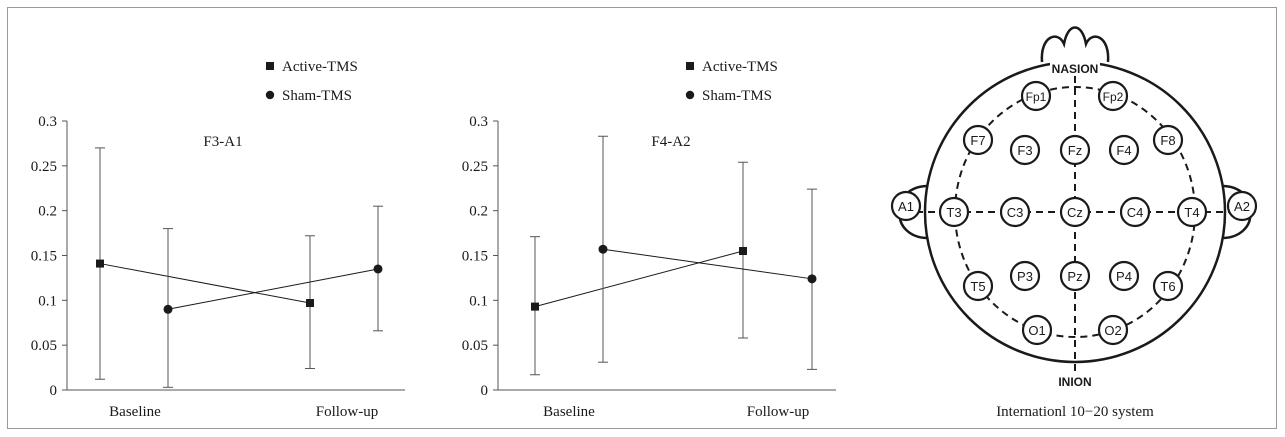 This screenshot has height=437, width=1285. I want to click on electrode-label: Fz, so click(1075, 150).